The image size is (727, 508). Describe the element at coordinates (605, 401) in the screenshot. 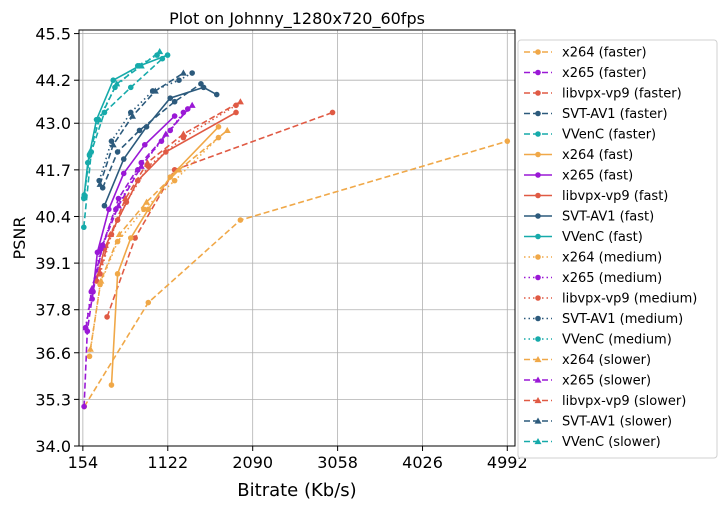

I see `legend-item-libvpx-vp9-slower: libvpx-vp9 (slower)` at that location.